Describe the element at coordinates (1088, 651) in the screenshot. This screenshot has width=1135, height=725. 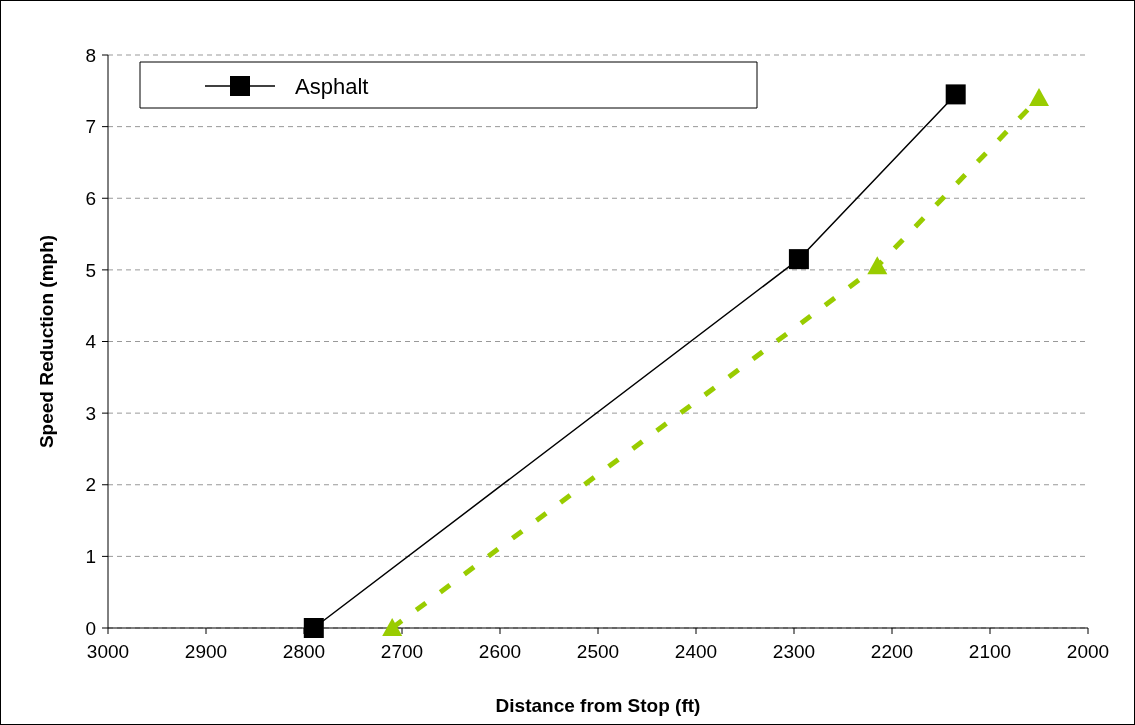
I see `x-tick-label: 2000` at that location.